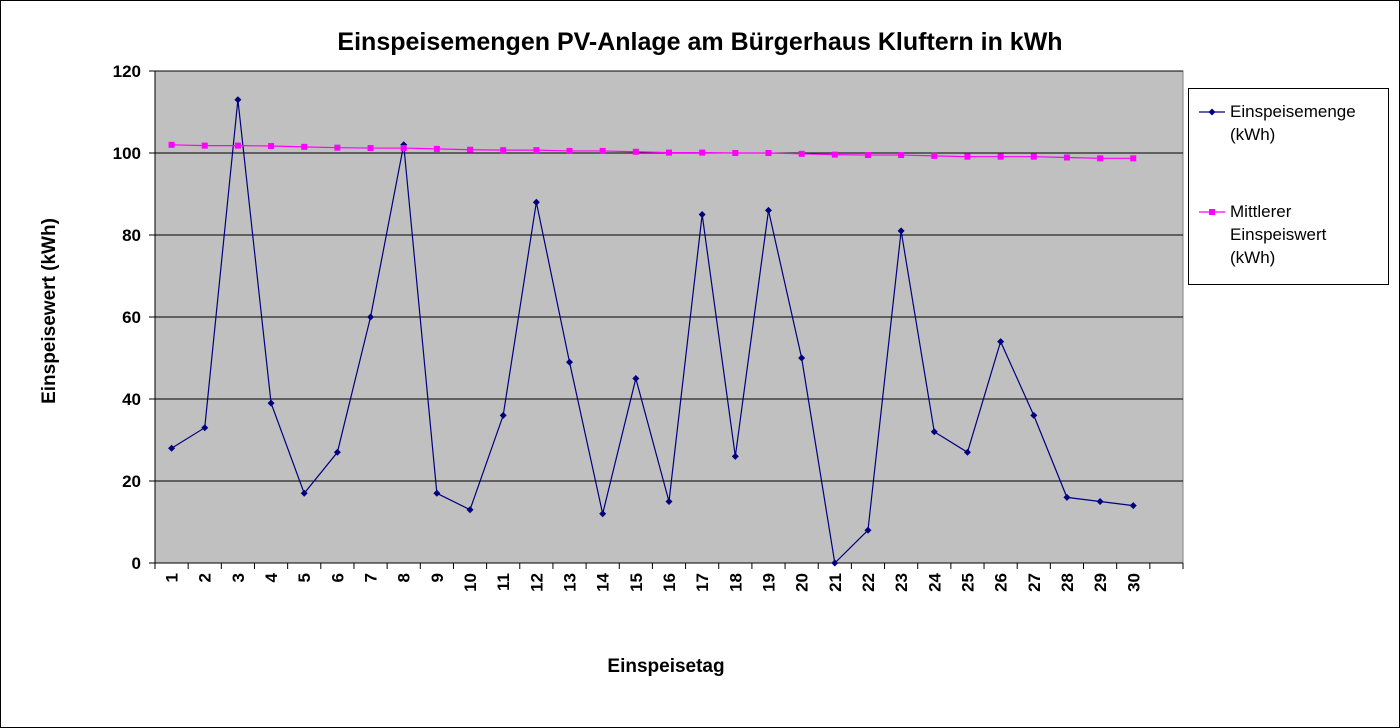 Image resolution: width=1400 pixels, height=728 pixels. What do you see at coordinates (131, 481) in the screenshot?
I see `y-tick-label: 20` at bounding box center [131, 481].